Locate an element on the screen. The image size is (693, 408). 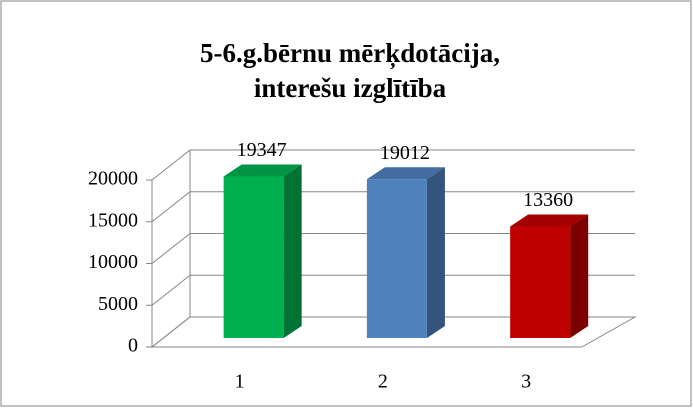
x-tick-label: 2 is located at coordinates (383, 382).